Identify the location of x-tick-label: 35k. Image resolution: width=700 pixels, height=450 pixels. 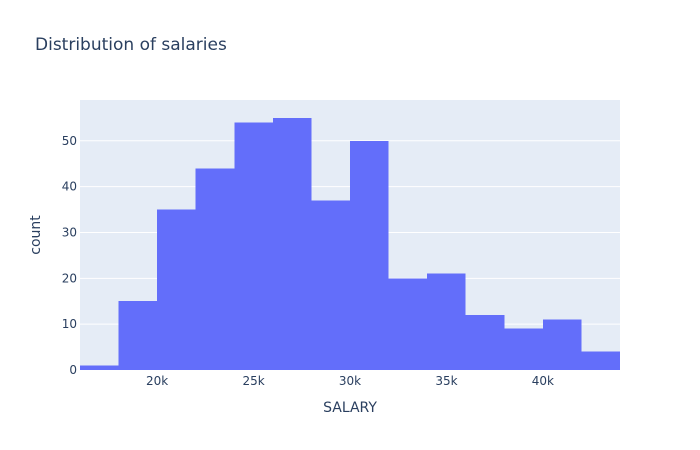
(446, 381).